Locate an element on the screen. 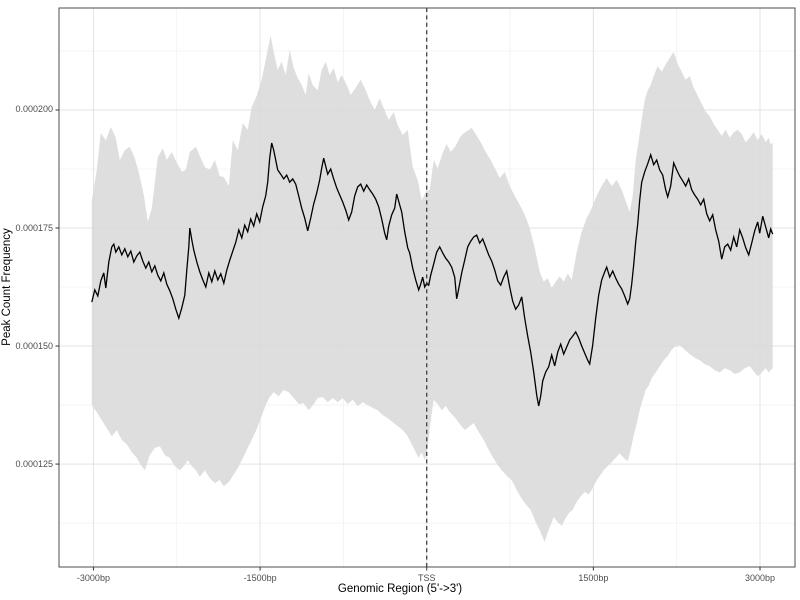  y-tick-label: 0.000150 is located at coordinates (34, 345).